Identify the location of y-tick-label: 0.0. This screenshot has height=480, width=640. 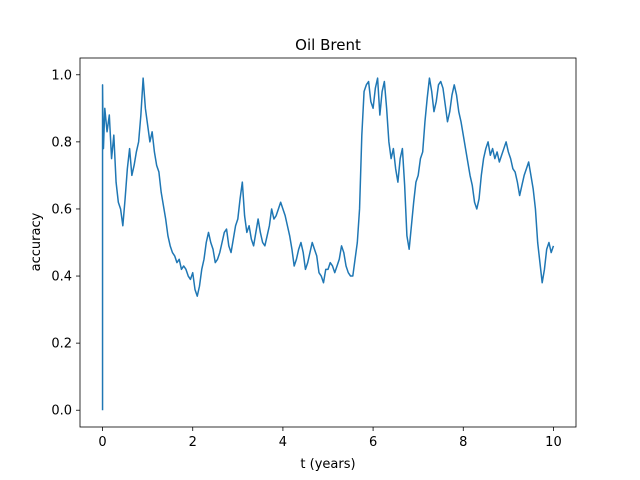
(61, 411).